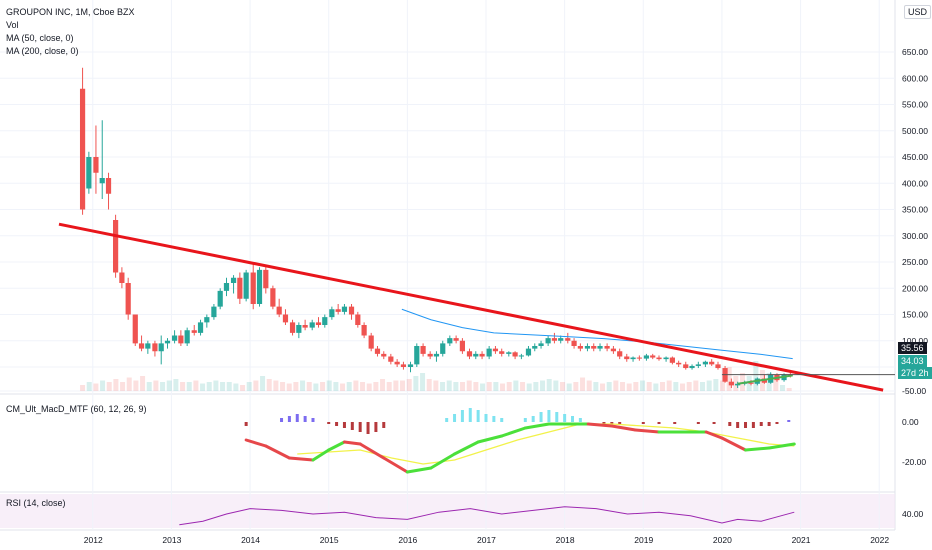 The height and width of the screenshot is (550, 932). What do you see at coordinates (801, 540) in the screenshot?
I see `time-tick-label: 2021` at bounding box center [801, 540].